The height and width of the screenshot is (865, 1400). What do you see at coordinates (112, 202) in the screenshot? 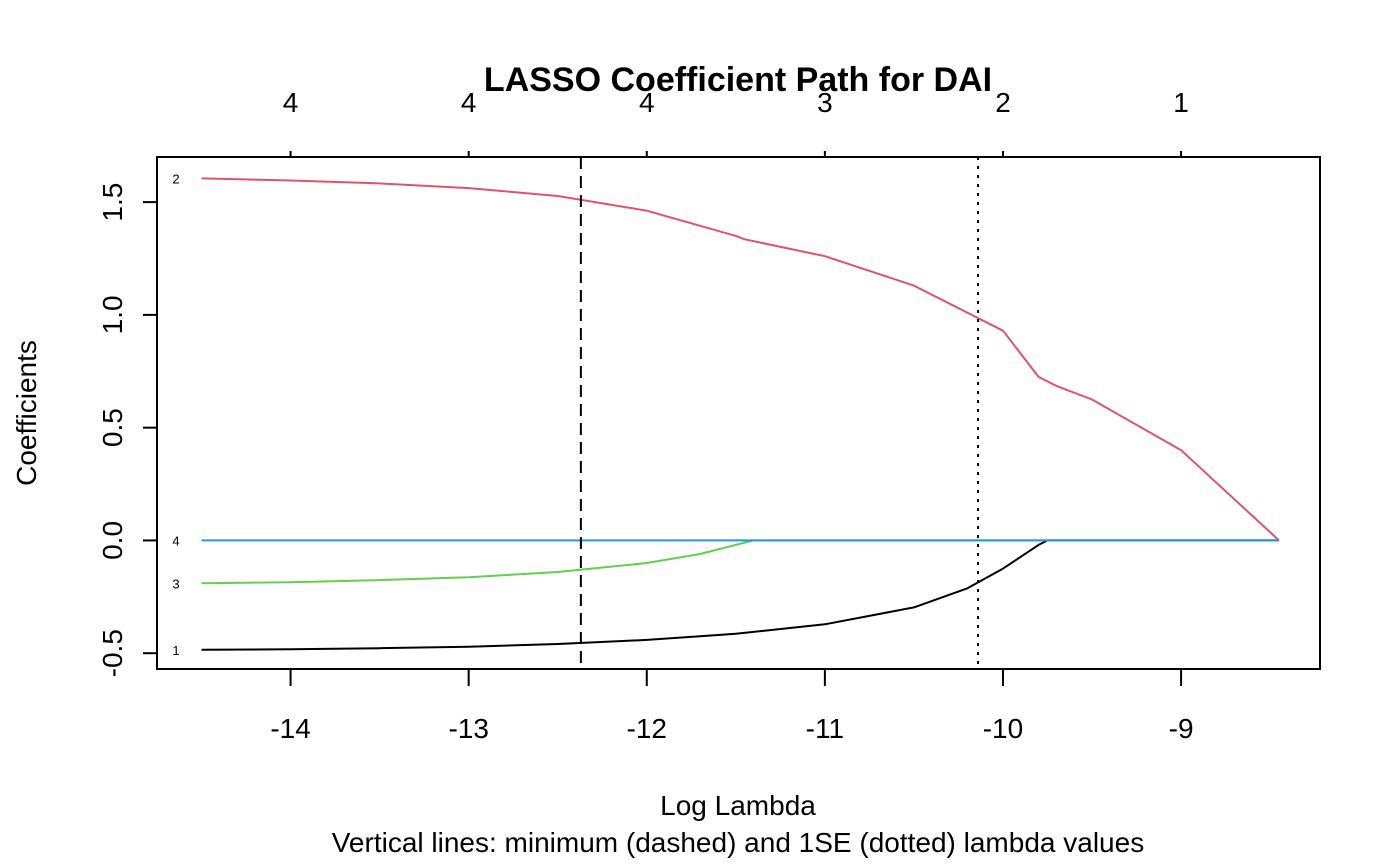
I see `y-tick-label: 1.5` at bounding box center [112, 202].